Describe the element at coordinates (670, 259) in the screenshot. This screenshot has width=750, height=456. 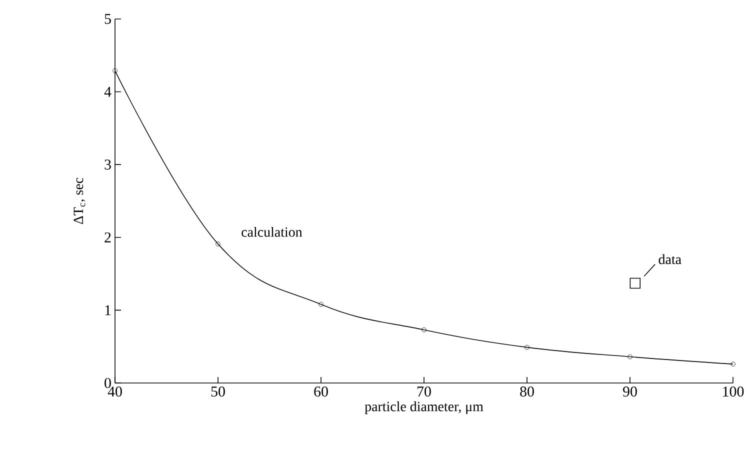
I see `series-label: data` at that location.